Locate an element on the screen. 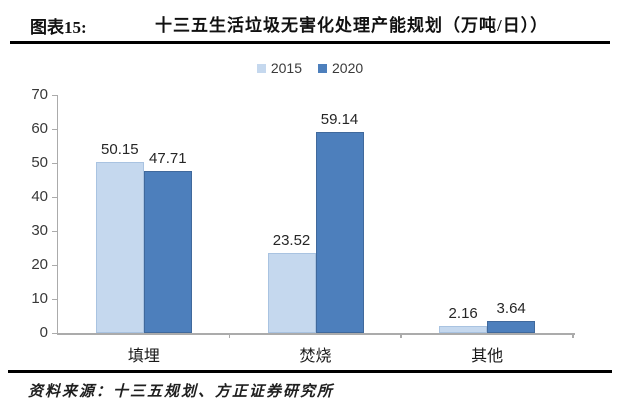 The height and width of the screenshot is (412, 620). footer-divider is located at coordinates (310, 371).